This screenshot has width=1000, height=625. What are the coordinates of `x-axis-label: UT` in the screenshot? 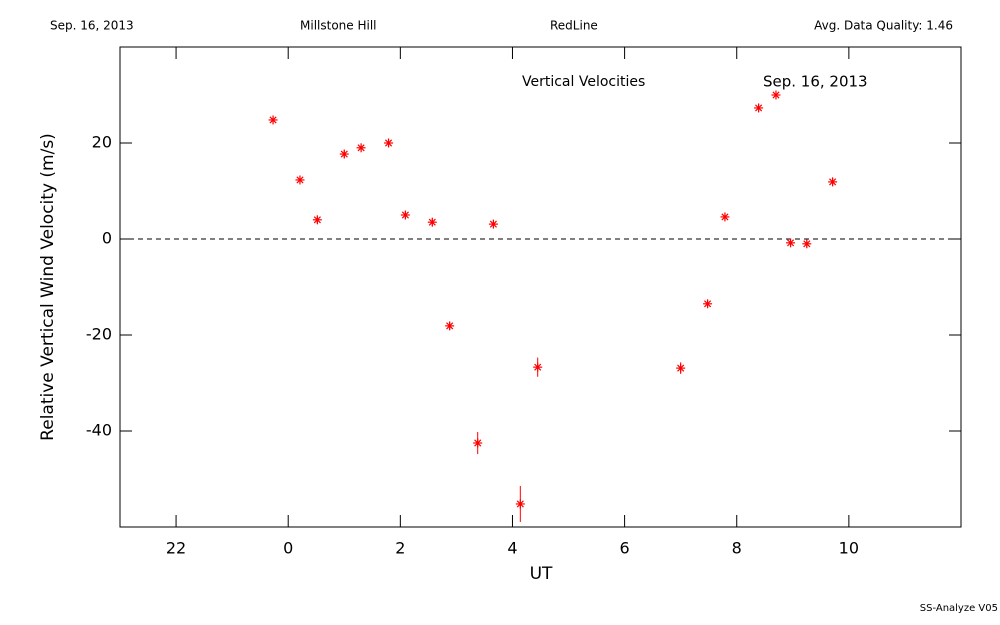 It's located at (541, 574).